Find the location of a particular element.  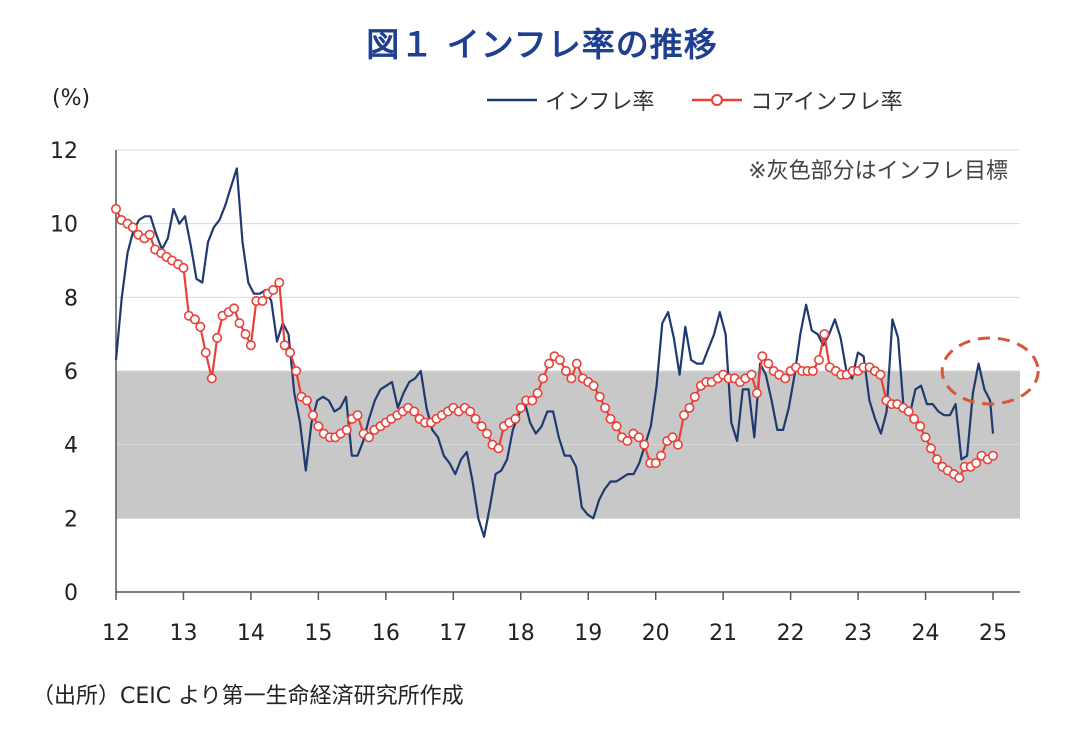

legend-item-inflation: インフレ率 is located at coordinates (569, 100).